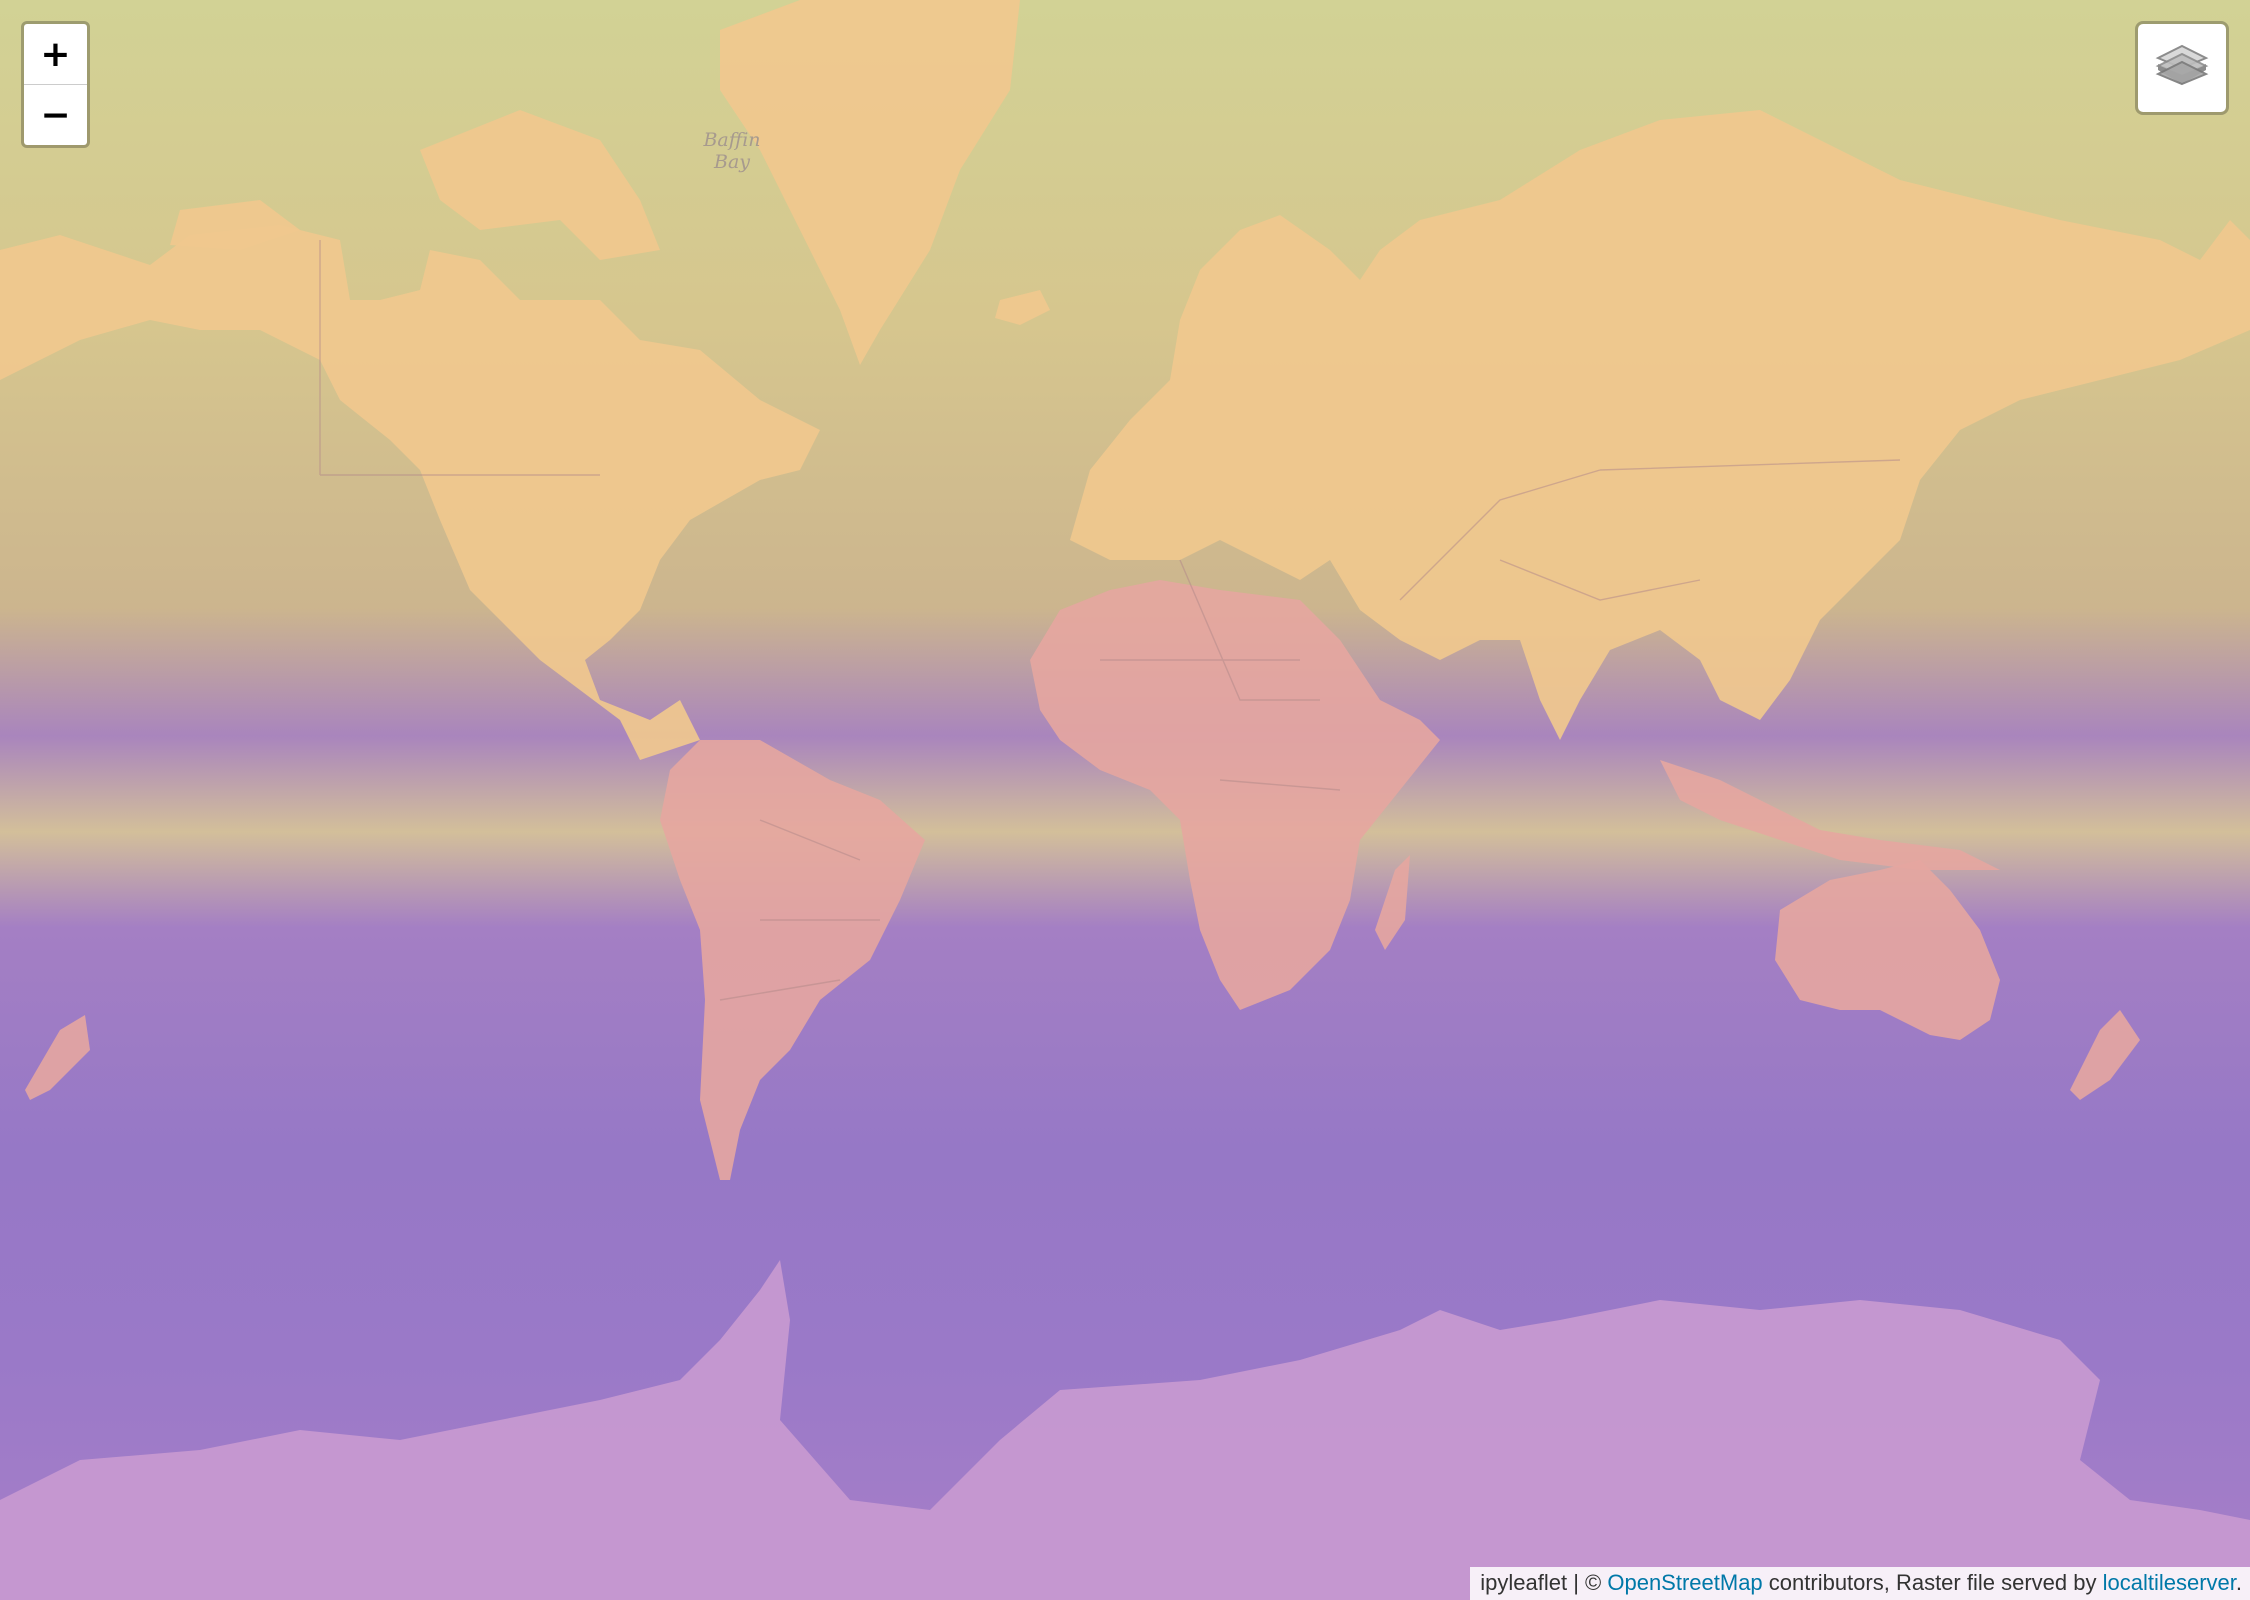 This screenshot has width=2250, height=1600. Describe the element at coordinates (1830, 815) in the screenshot. I see `southeast-asia-islands` at that location.